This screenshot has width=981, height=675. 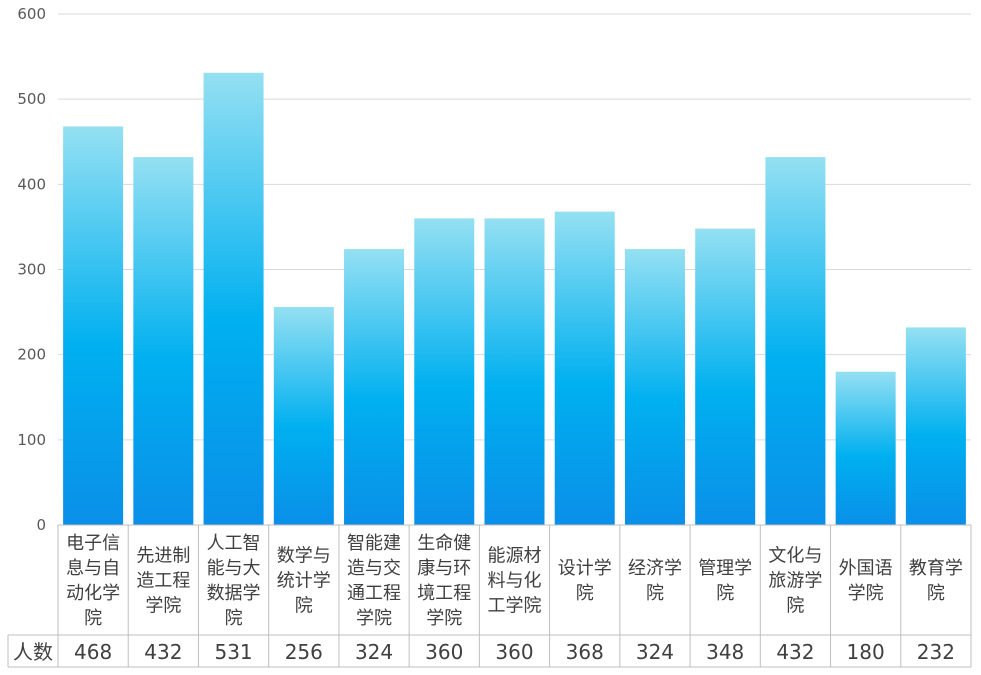 I want to click on category-label-line: 生命健, so click(x=444, y=543).